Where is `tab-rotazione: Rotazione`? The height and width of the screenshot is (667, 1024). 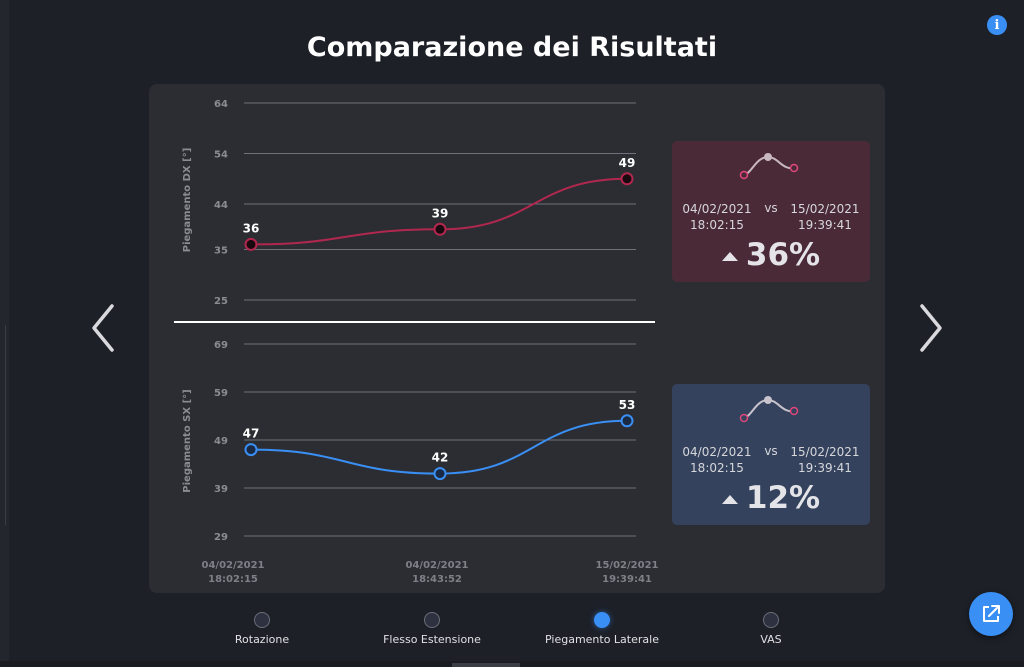
tab-rotazione: Rotazione is located at coordinates (262, 629).